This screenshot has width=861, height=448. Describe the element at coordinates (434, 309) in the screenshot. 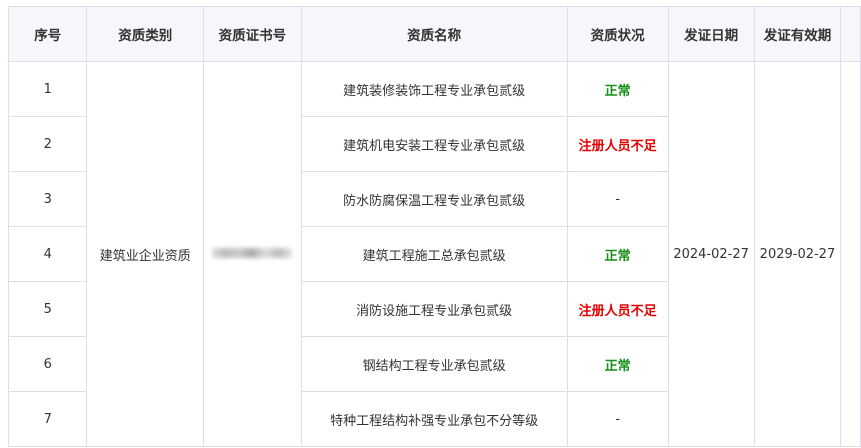

I see `qualification-name: 消防设施工程专业承包贰级` at that location.